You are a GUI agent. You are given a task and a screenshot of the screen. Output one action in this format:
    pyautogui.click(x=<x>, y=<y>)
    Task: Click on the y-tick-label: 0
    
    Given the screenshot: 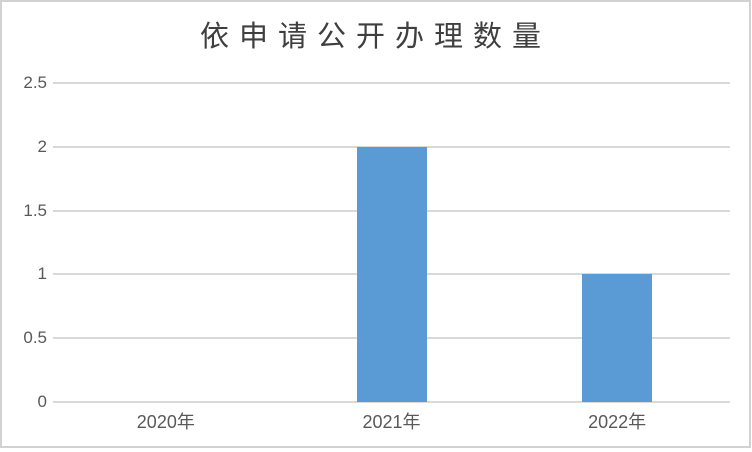 What is the action you would take?
    pyautogui.click(x=42, y=401)
    